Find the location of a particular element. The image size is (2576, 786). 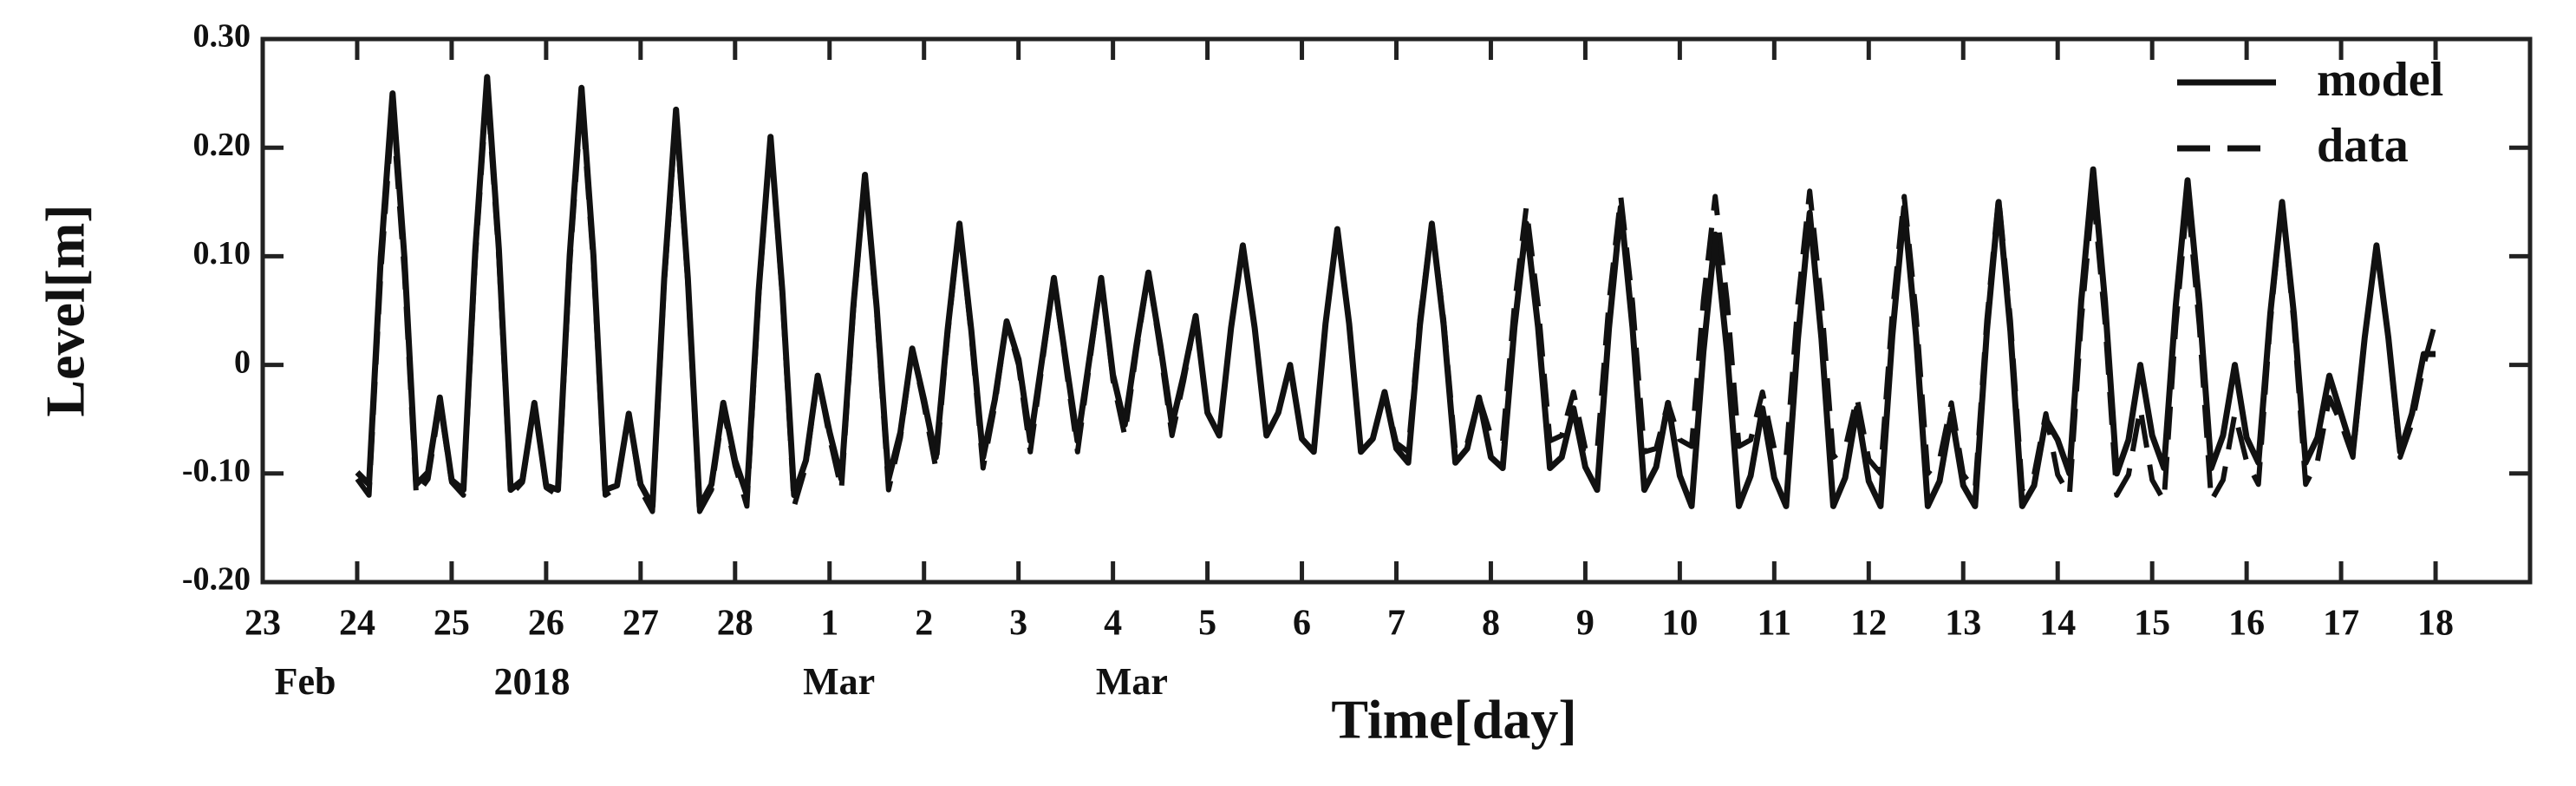

x-tick-label: 10 is located at coordinates (1680, 624).